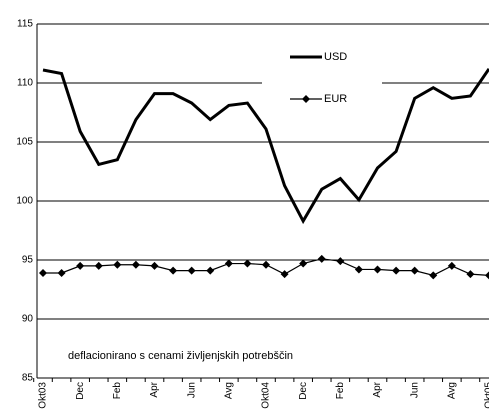  Describe the element at coordinates (266, 395) in the screenshot. I see `x-tick-label: Okt04` at that location.